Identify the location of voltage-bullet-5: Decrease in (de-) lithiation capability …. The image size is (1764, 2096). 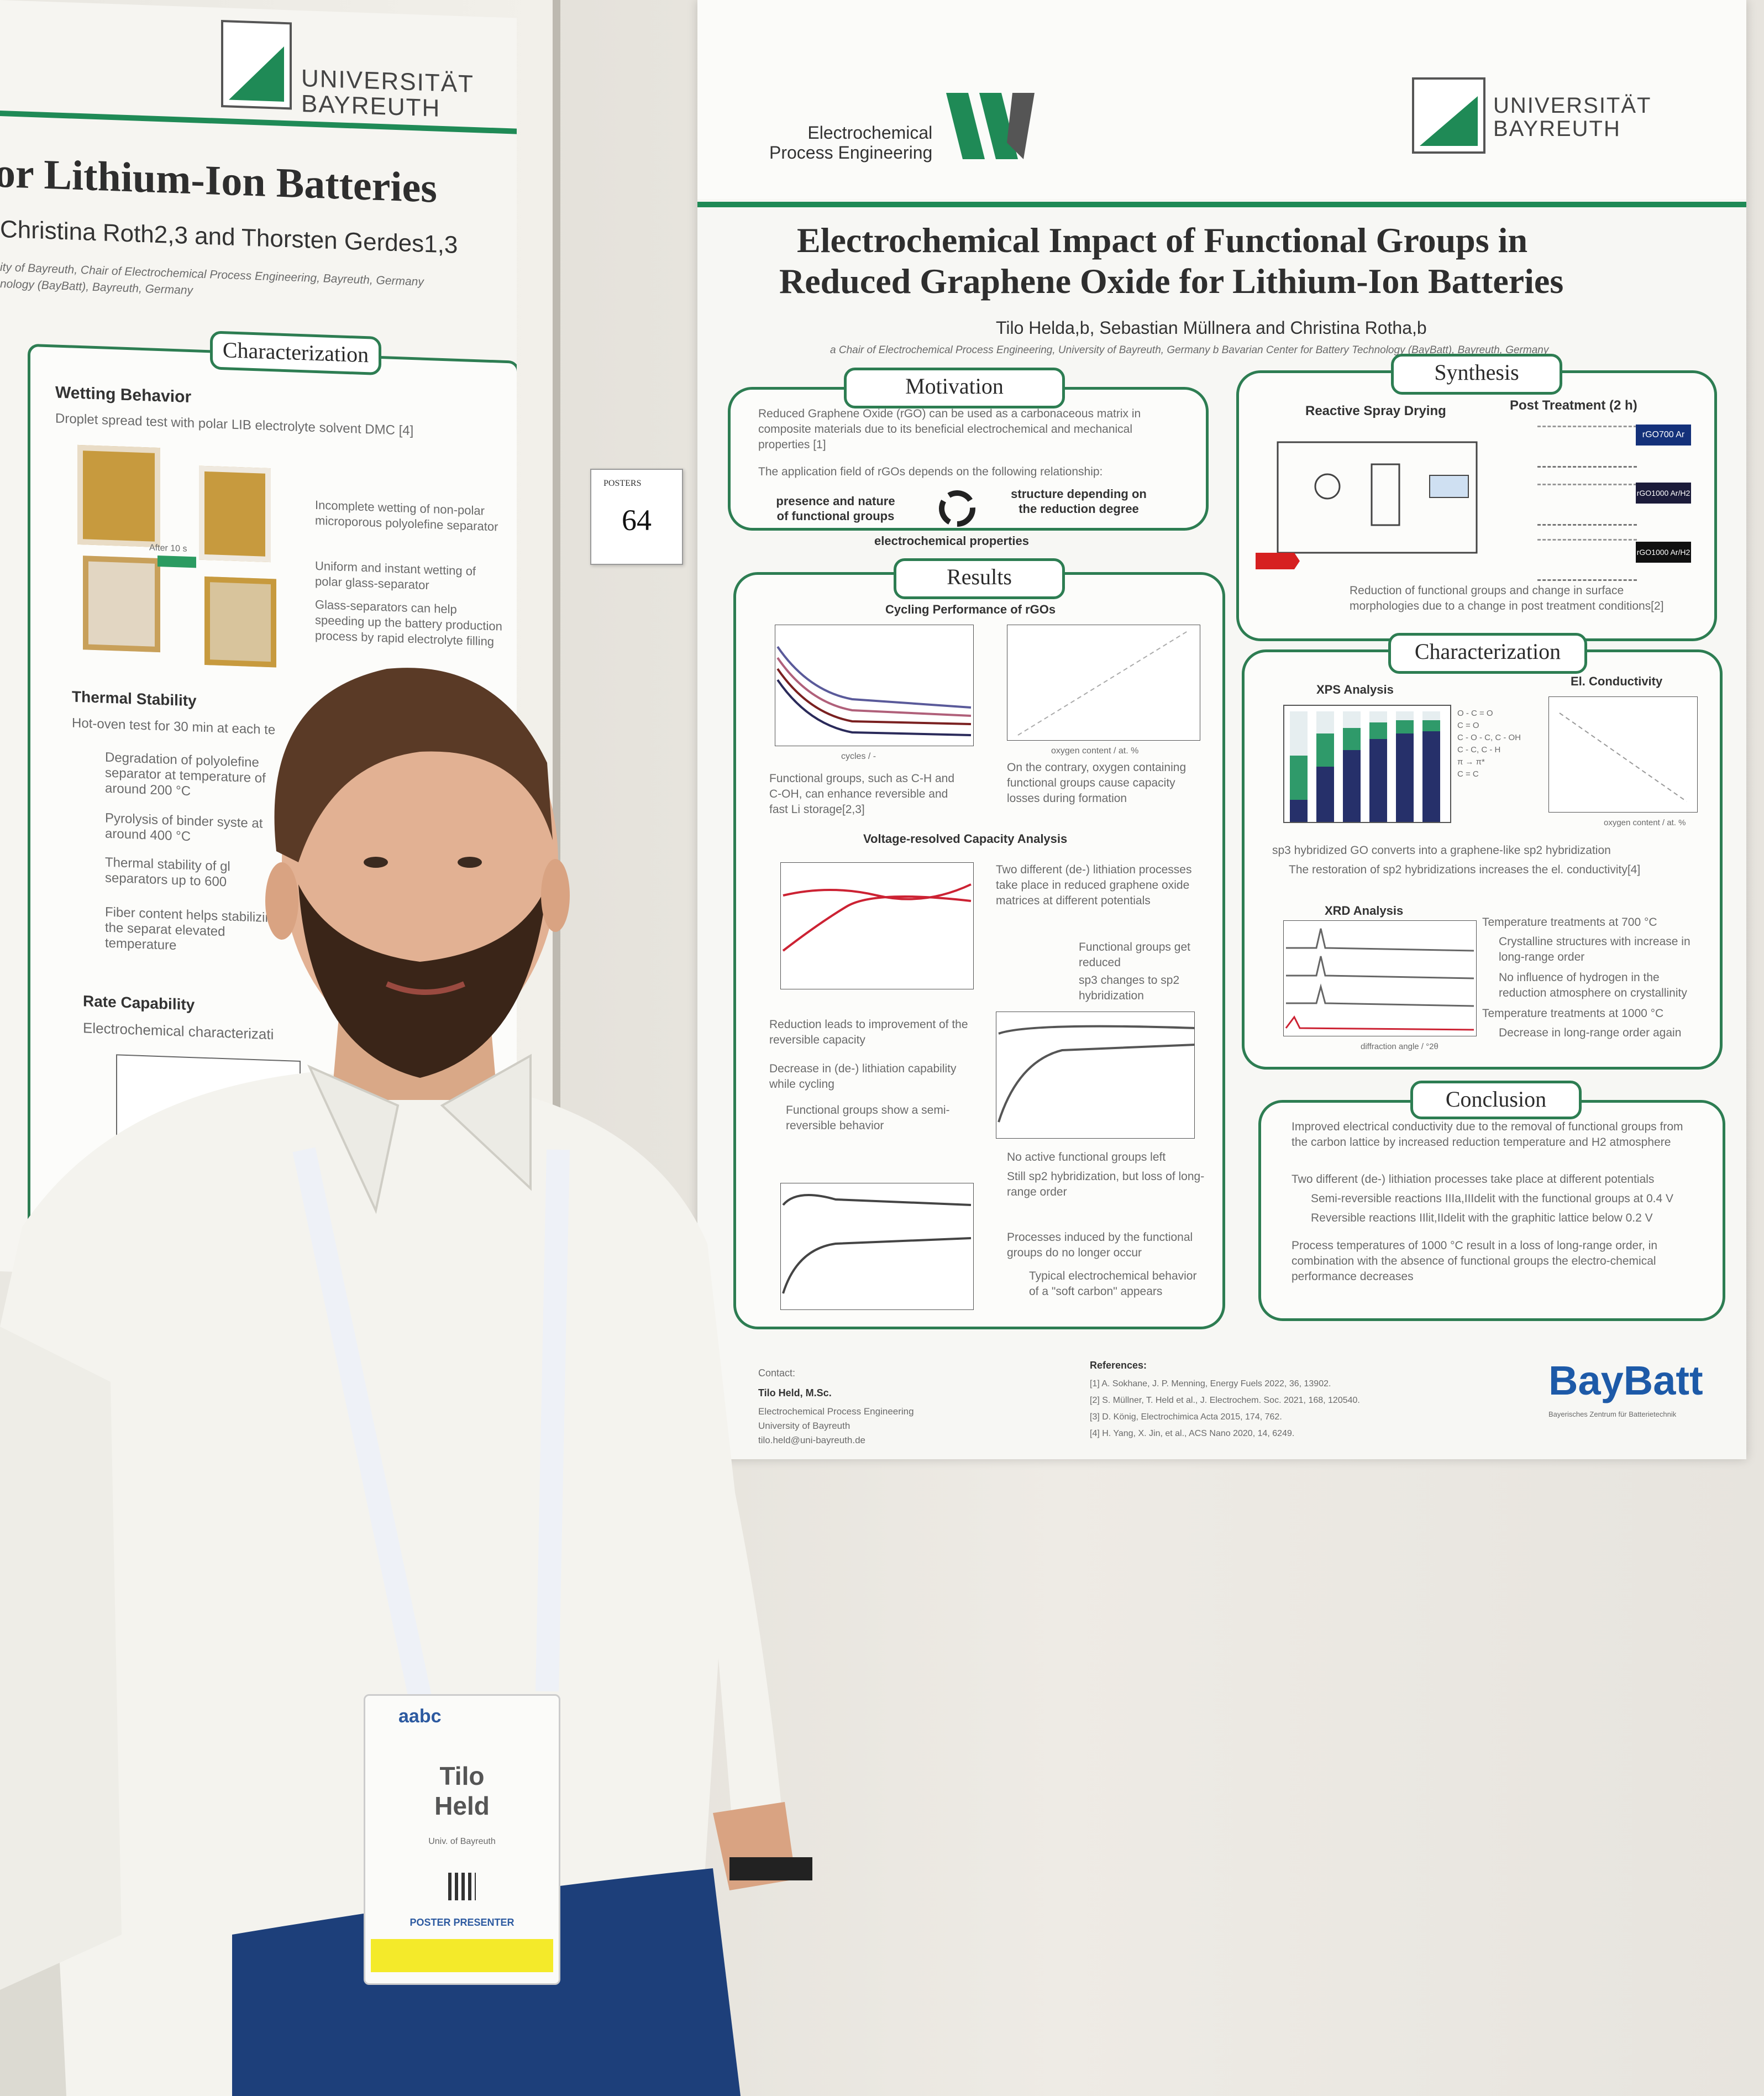
(863, 1076).